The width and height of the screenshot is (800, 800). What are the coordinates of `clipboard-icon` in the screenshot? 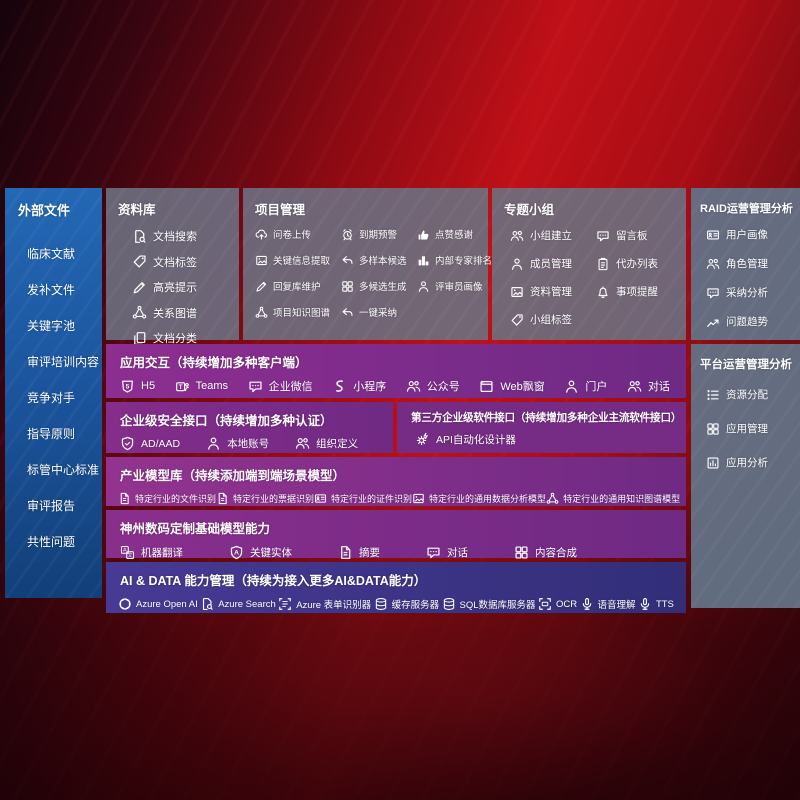 It's located at (603, 264).